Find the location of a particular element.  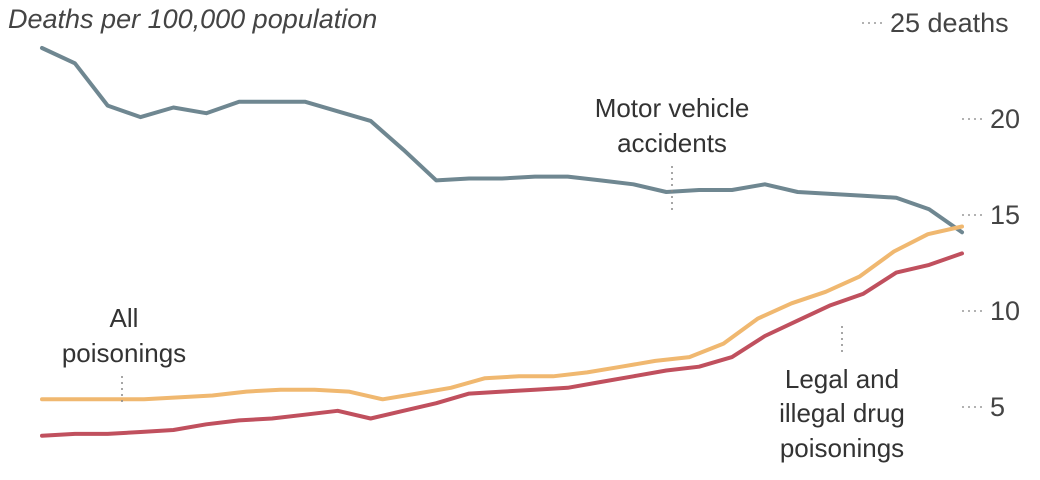

y-tick-label: 10 is located at coordinates (1005, 311).